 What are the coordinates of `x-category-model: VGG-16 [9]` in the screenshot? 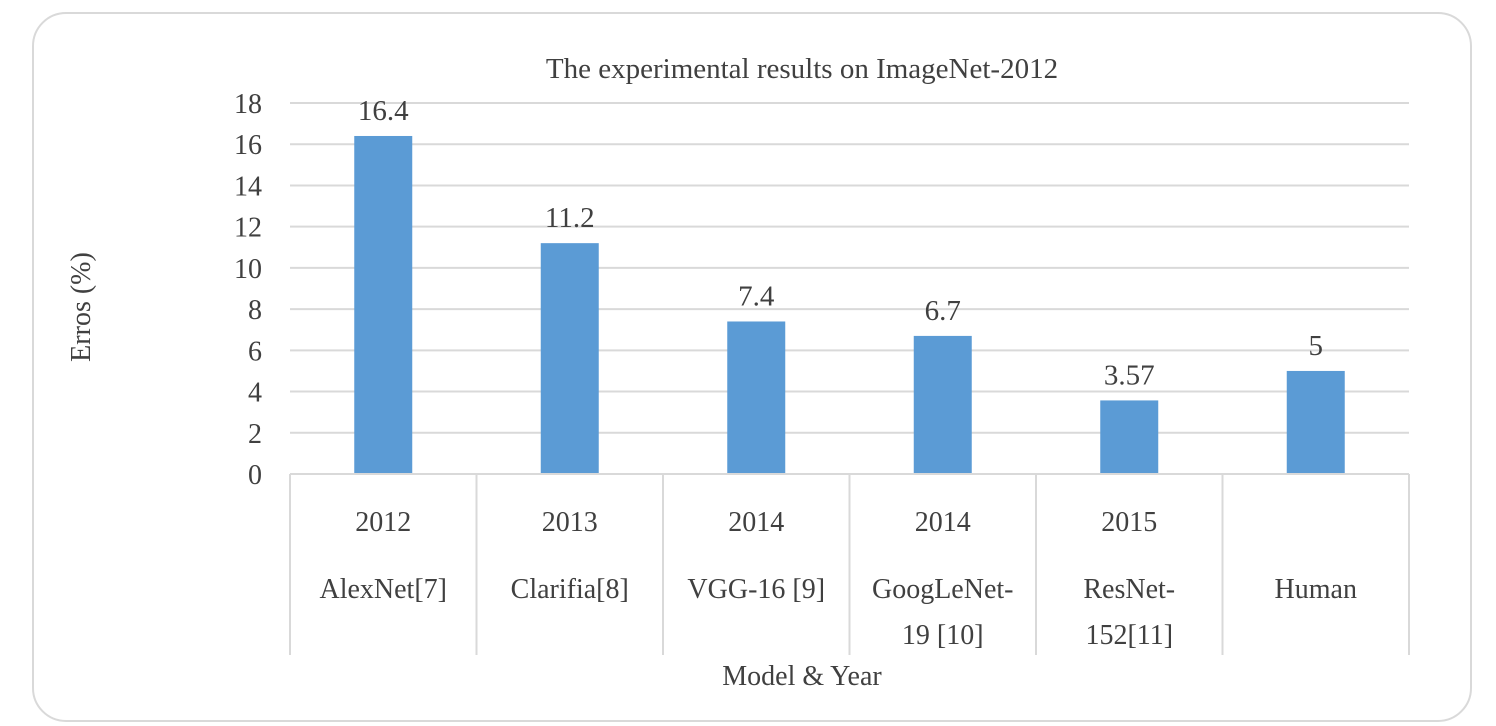 It's located at (756, 589).